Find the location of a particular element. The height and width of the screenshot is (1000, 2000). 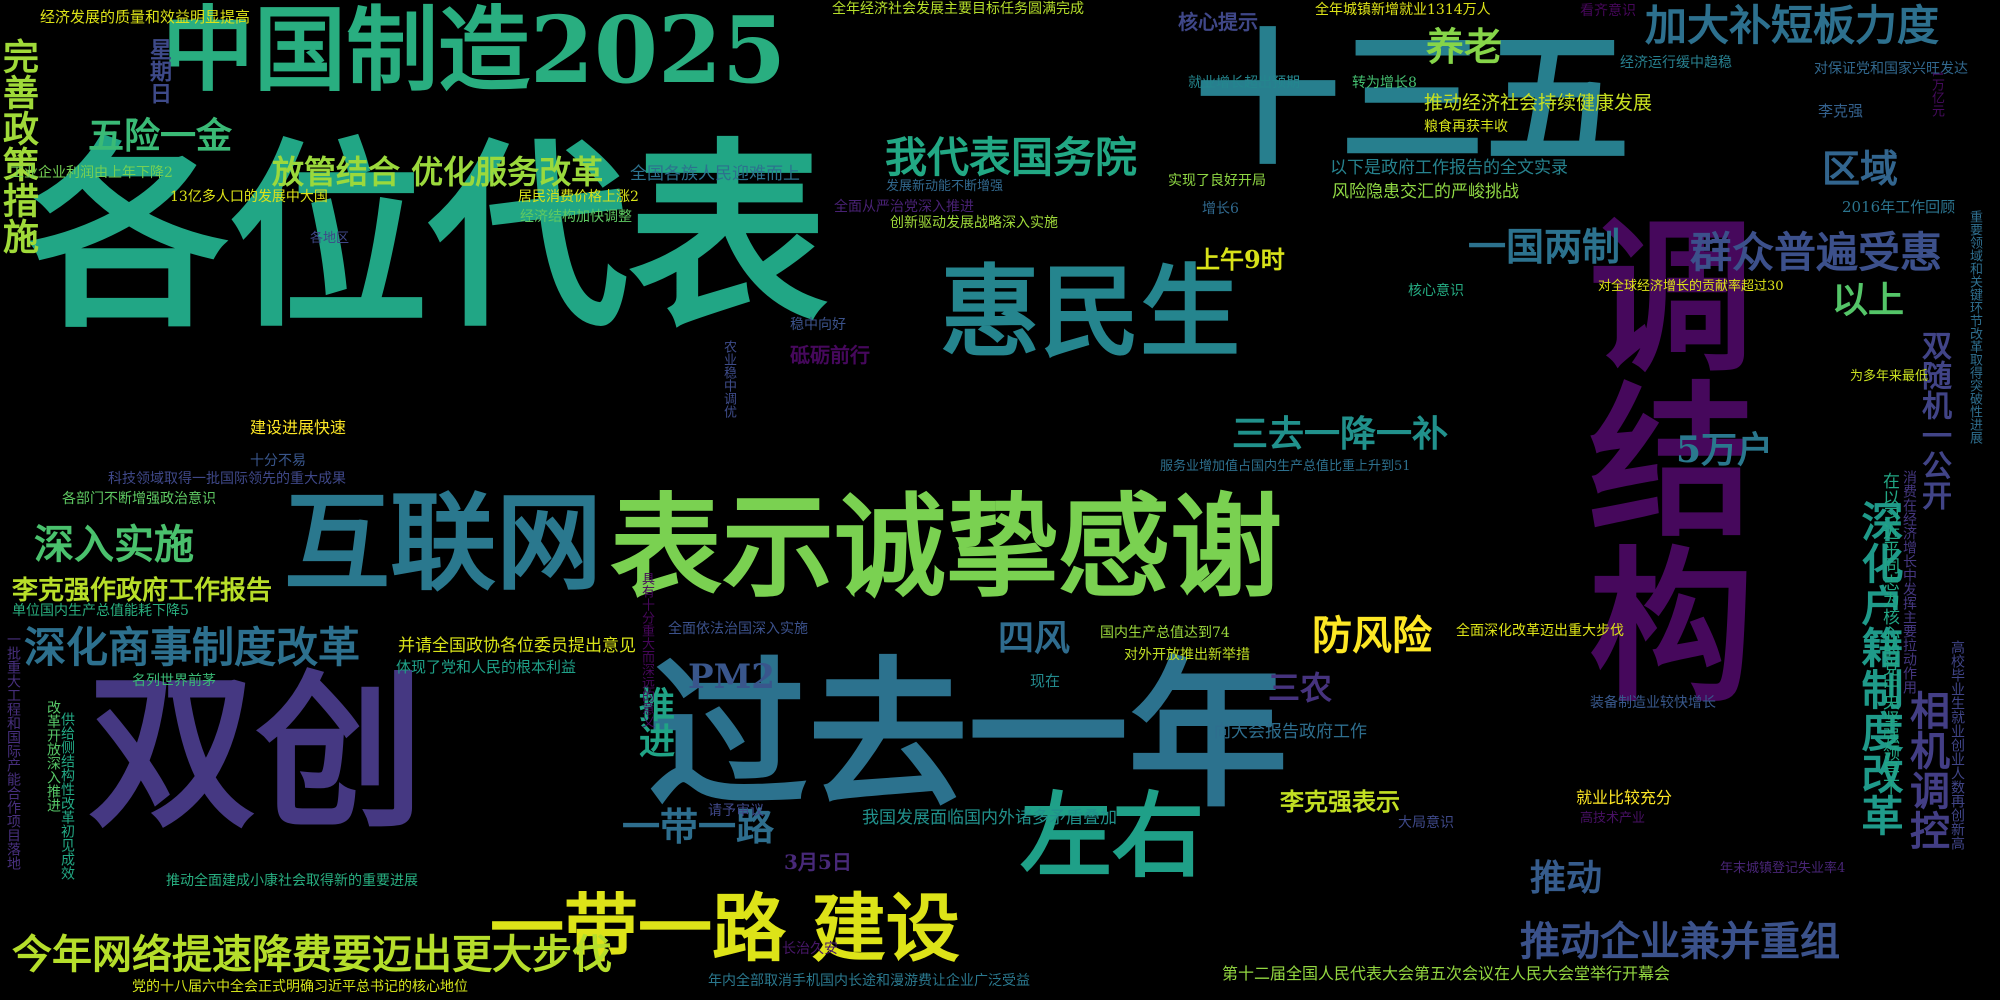

word: 推动全面建成小康社会取得新的重要进展 is located at coordinates (292, 881).